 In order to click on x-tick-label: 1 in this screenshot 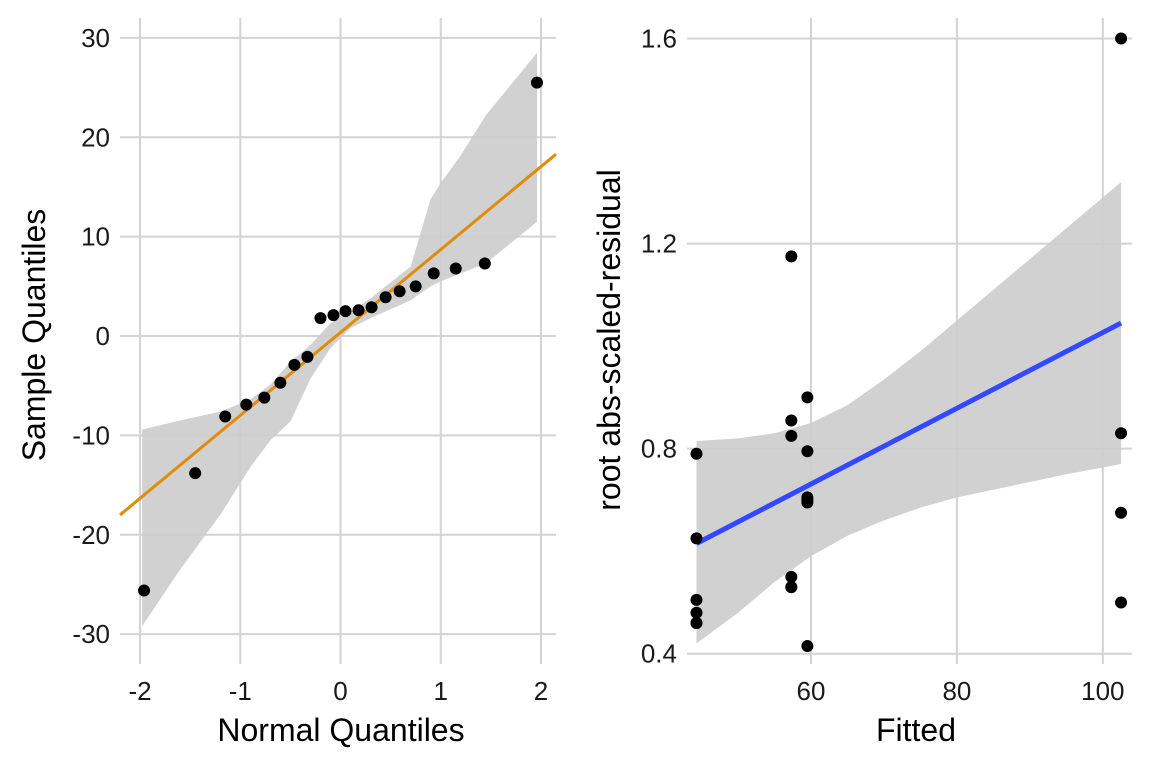, I will do `click(441, 691)`.